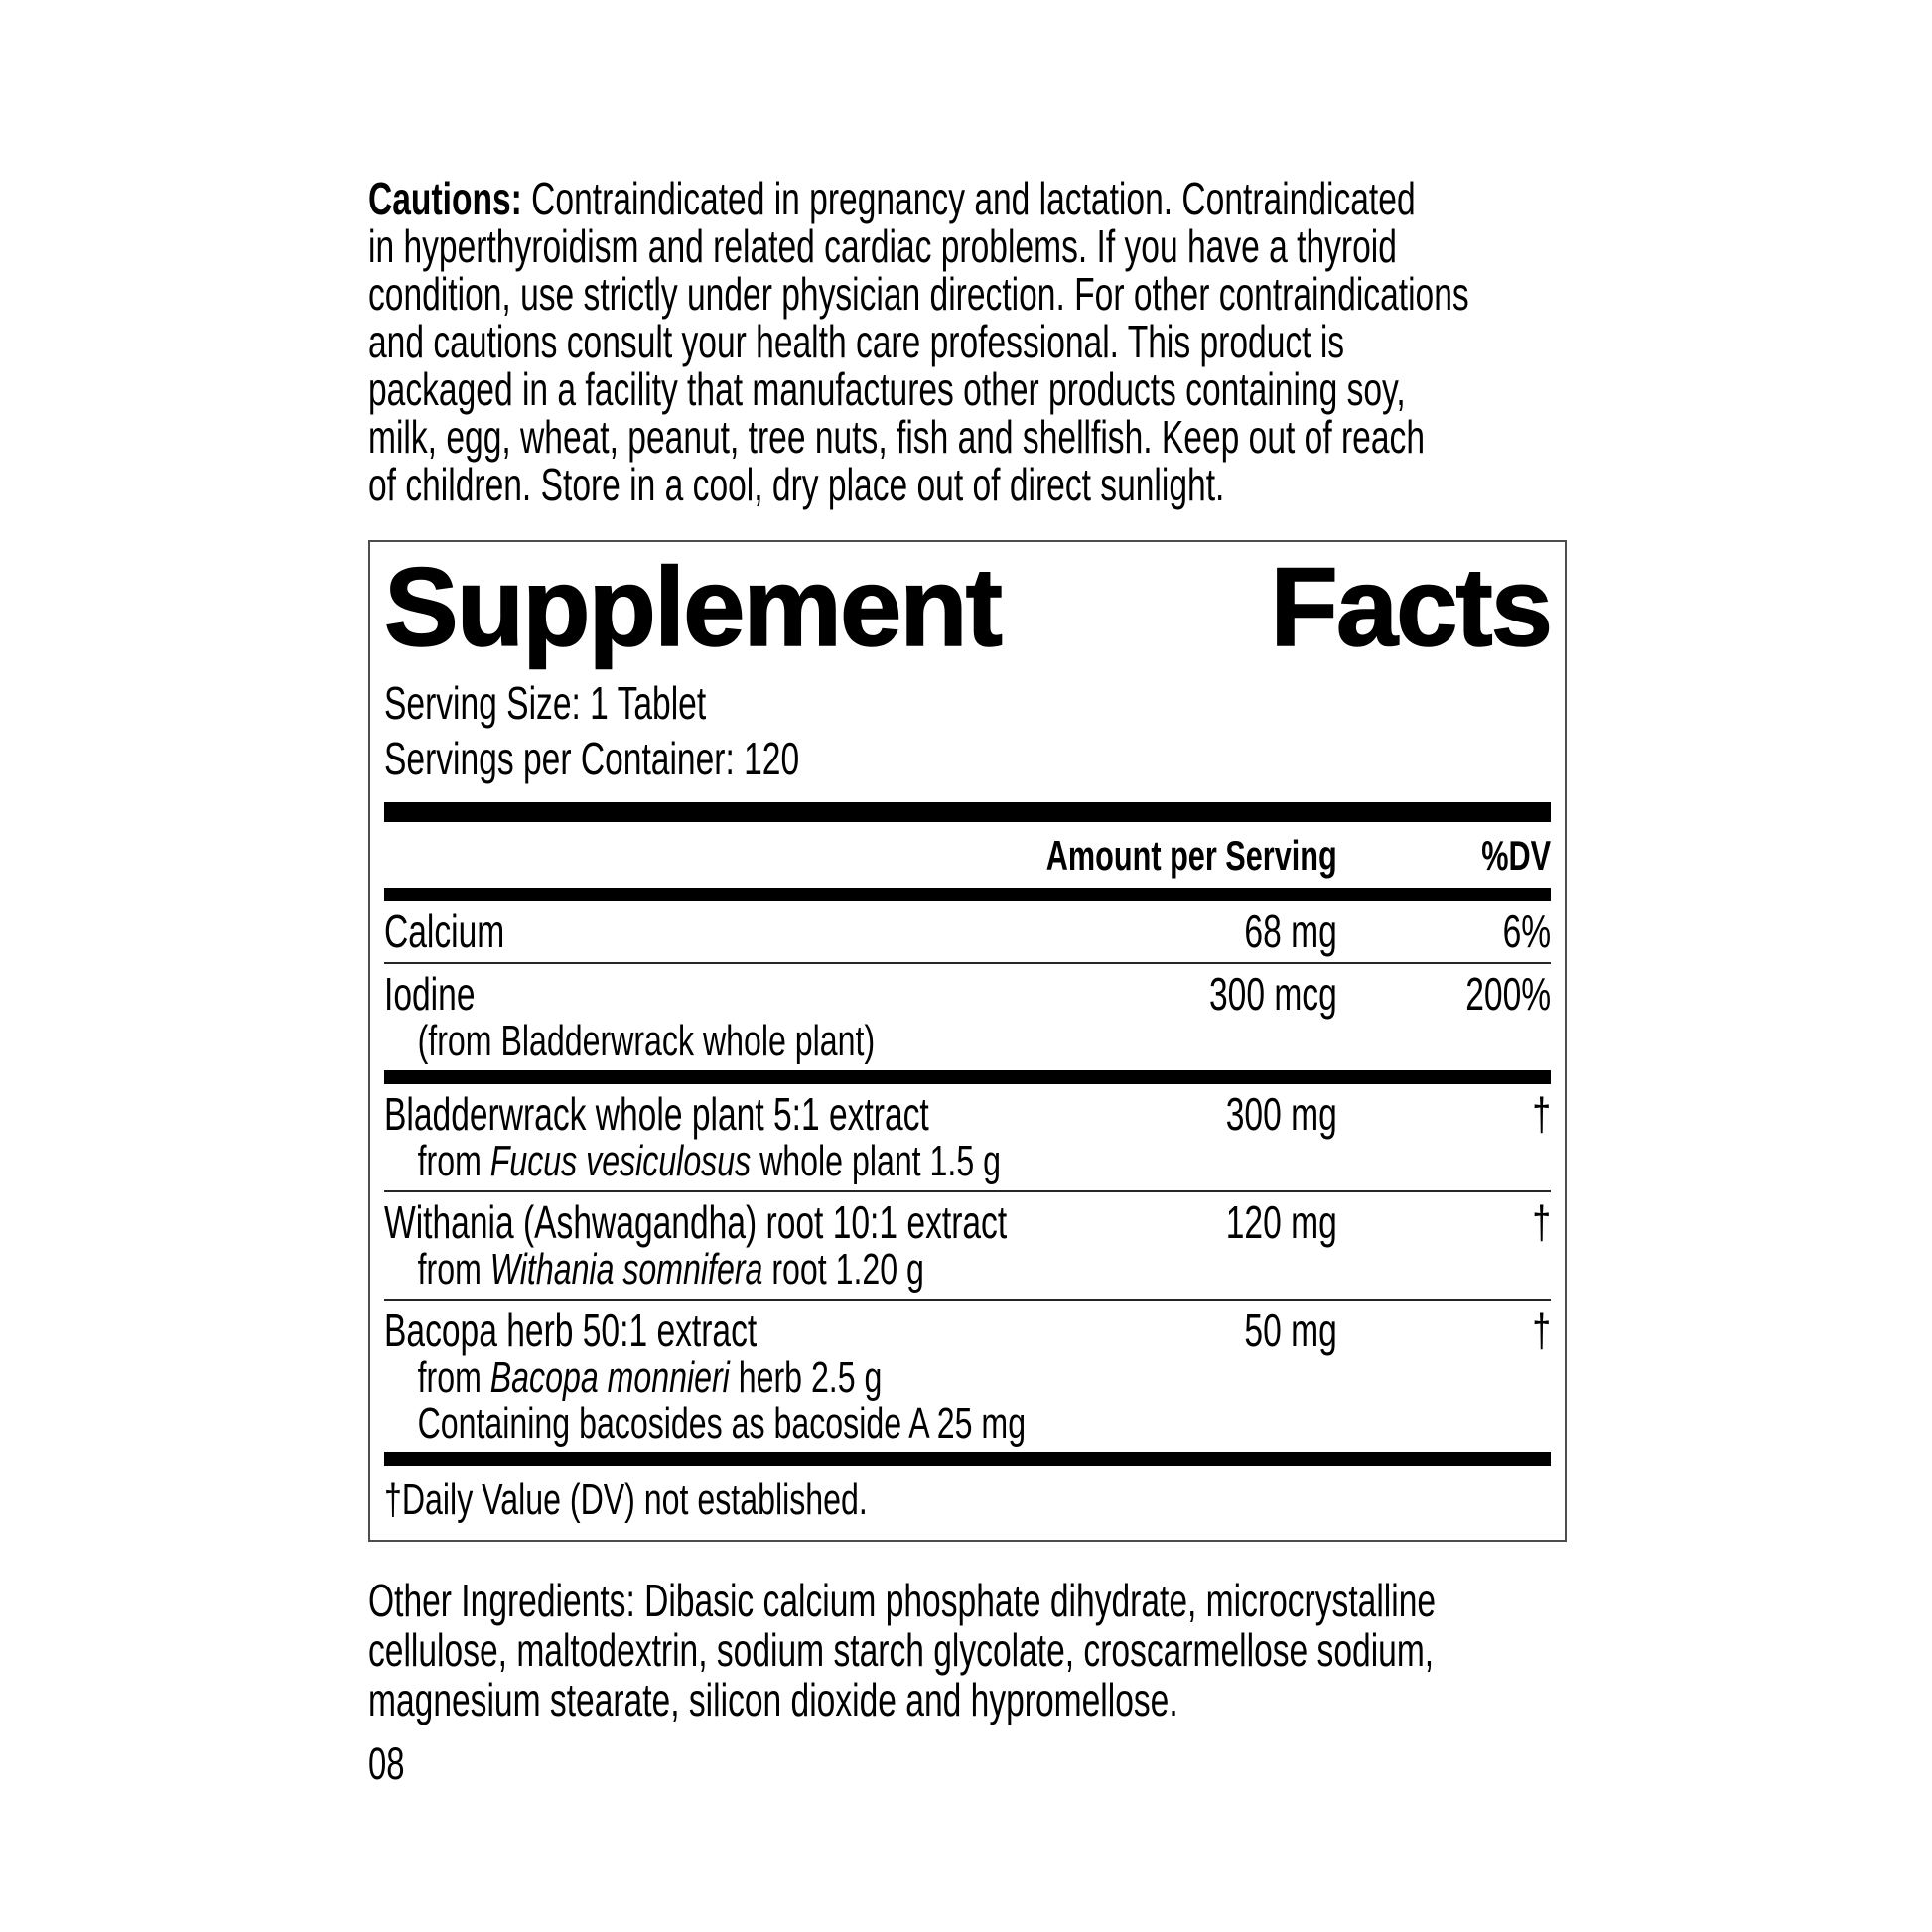 Image resolution: width=1932 pixels, height=1932 pixels. What do you see at coordinates (1412, 607) in the screenshot?
I see `title-word-facts: Facts` at bounding box center [1412, 607].